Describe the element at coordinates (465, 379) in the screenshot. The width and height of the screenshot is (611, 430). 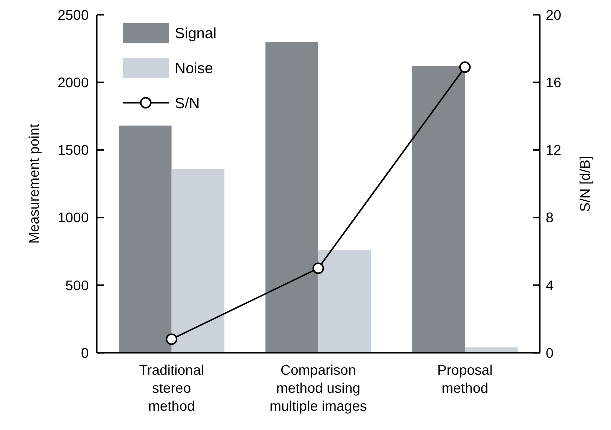
I see `x-tick-label: Proposal method` at that location.